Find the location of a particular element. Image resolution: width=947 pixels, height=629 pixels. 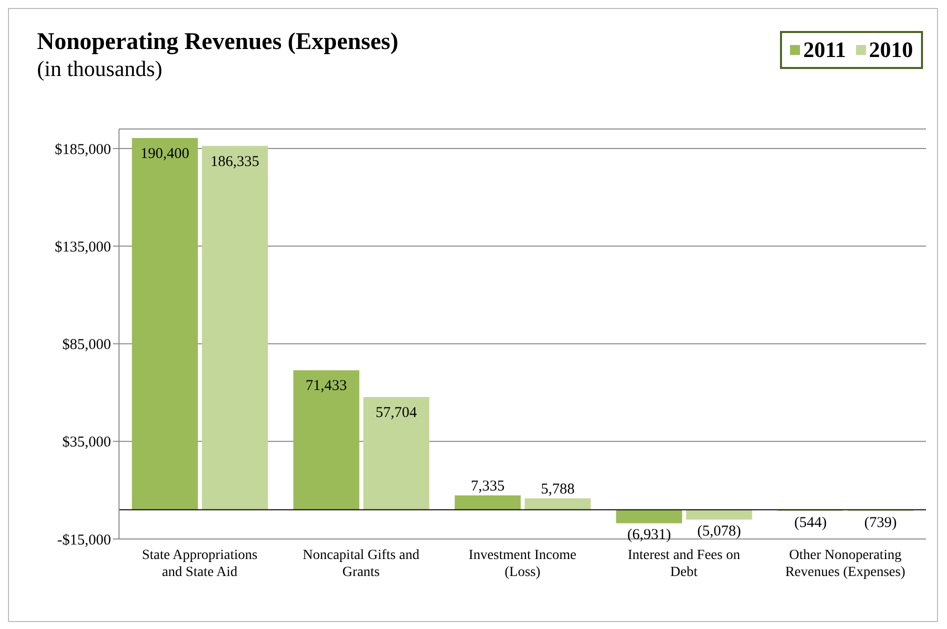

x-tick-label: State Appropriations and State Aid is located at coordinates (200, 564).